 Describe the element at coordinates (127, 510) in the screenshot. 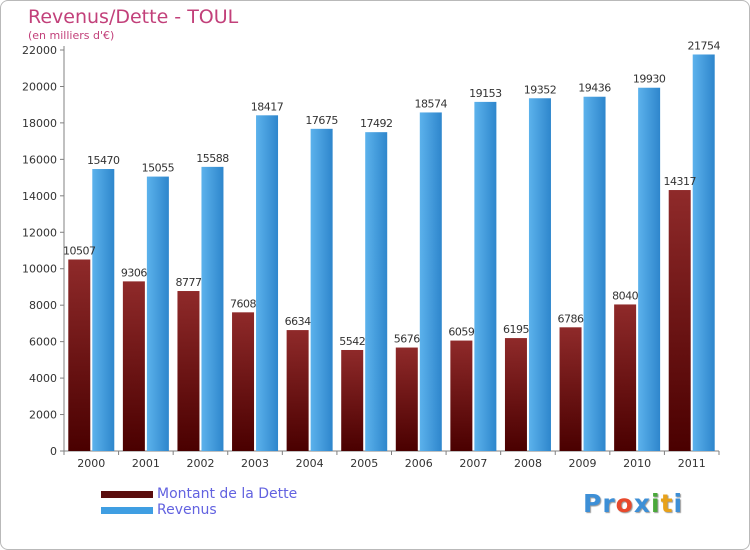

I see `legend-swatch-revenus` at that location.